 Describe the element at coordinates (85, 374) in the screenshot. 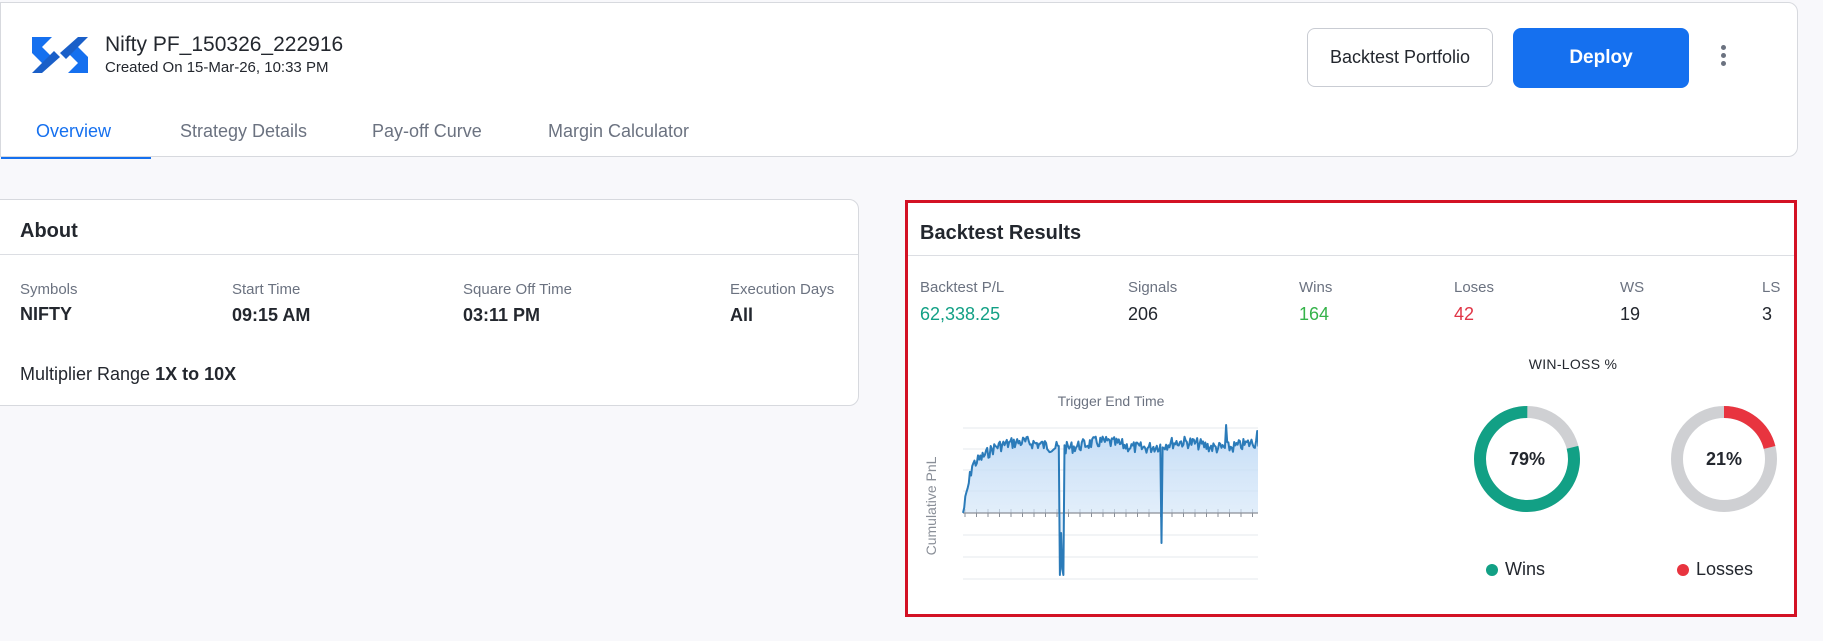

I see `multiplier-range-label: Multiplier Range` at that location.